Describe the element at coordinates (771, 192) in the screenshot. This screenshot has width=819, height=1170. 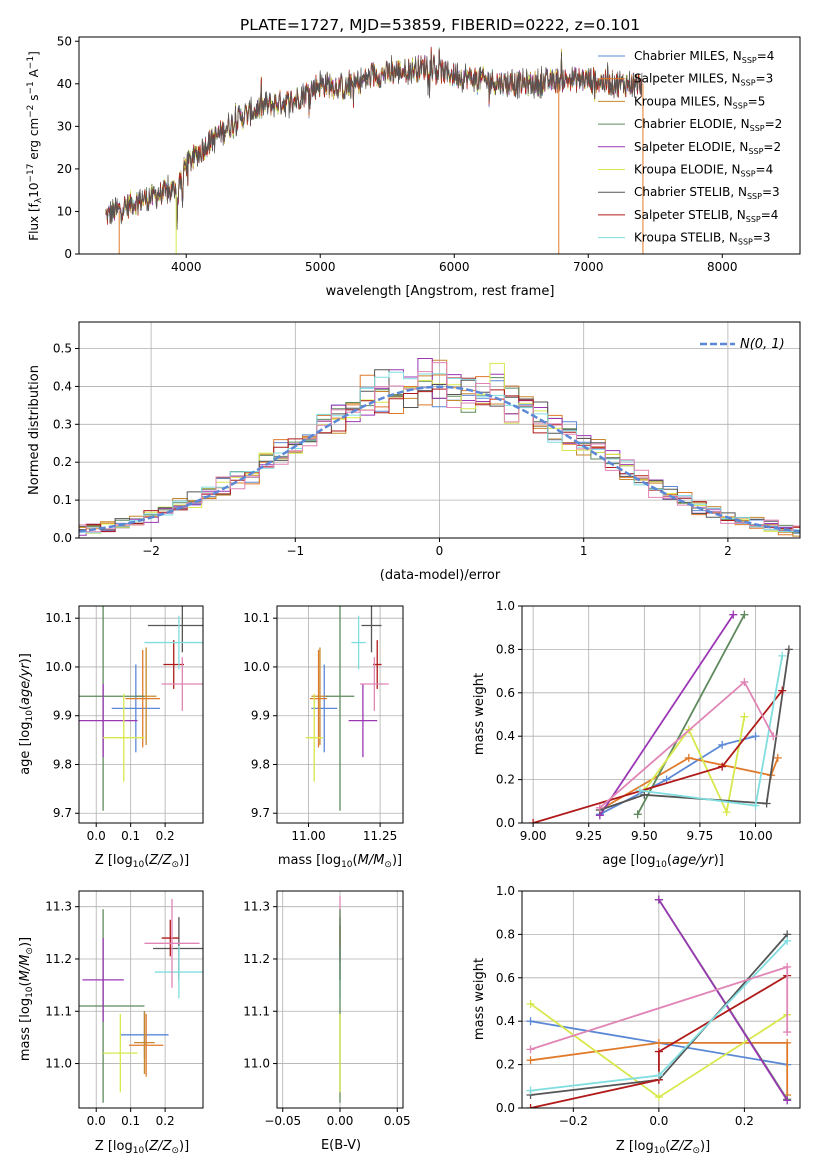
I see `legend-count: =3` at that location.